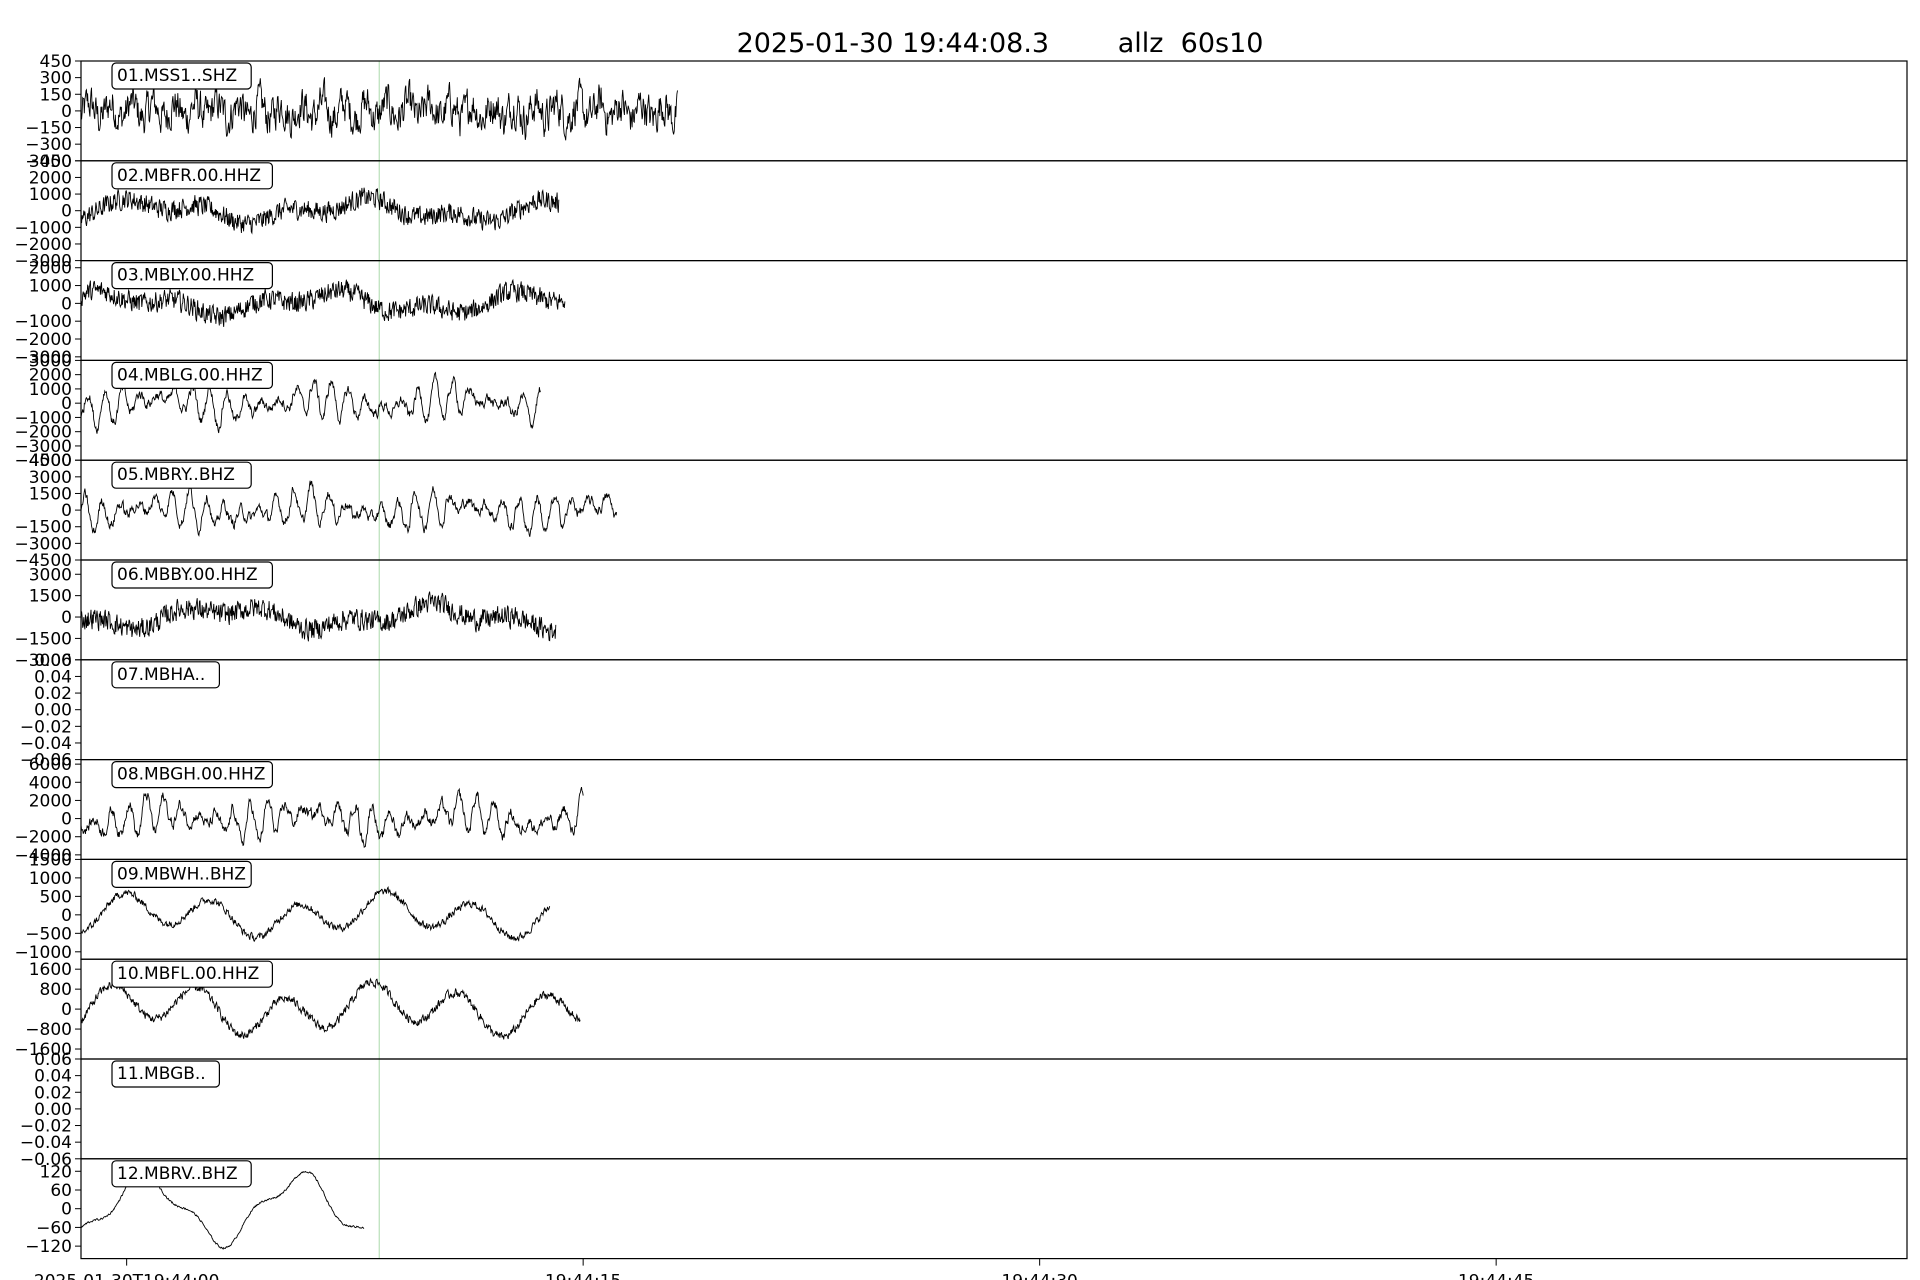 This screenshot has width=1920, height=1280. I want to click on y-tick-label: 450, so click(56, 62).